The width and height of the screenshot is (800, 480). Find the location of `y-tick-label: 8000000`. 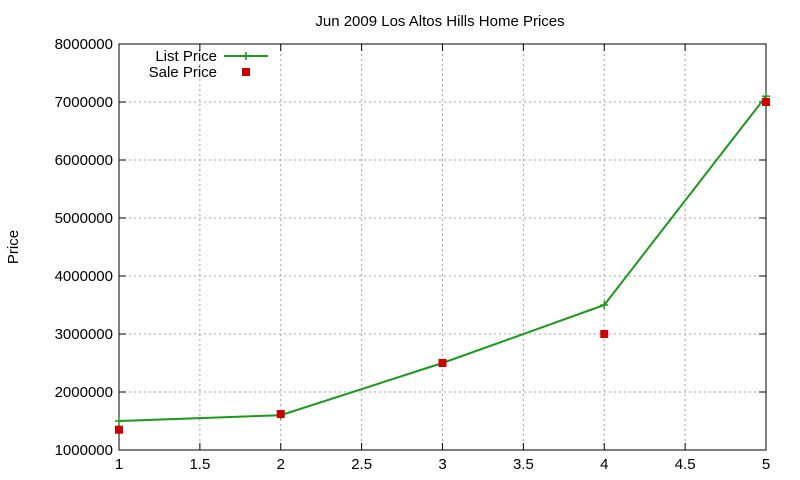

y-tick-label: 8000000 is located at coordinates (84, 44).